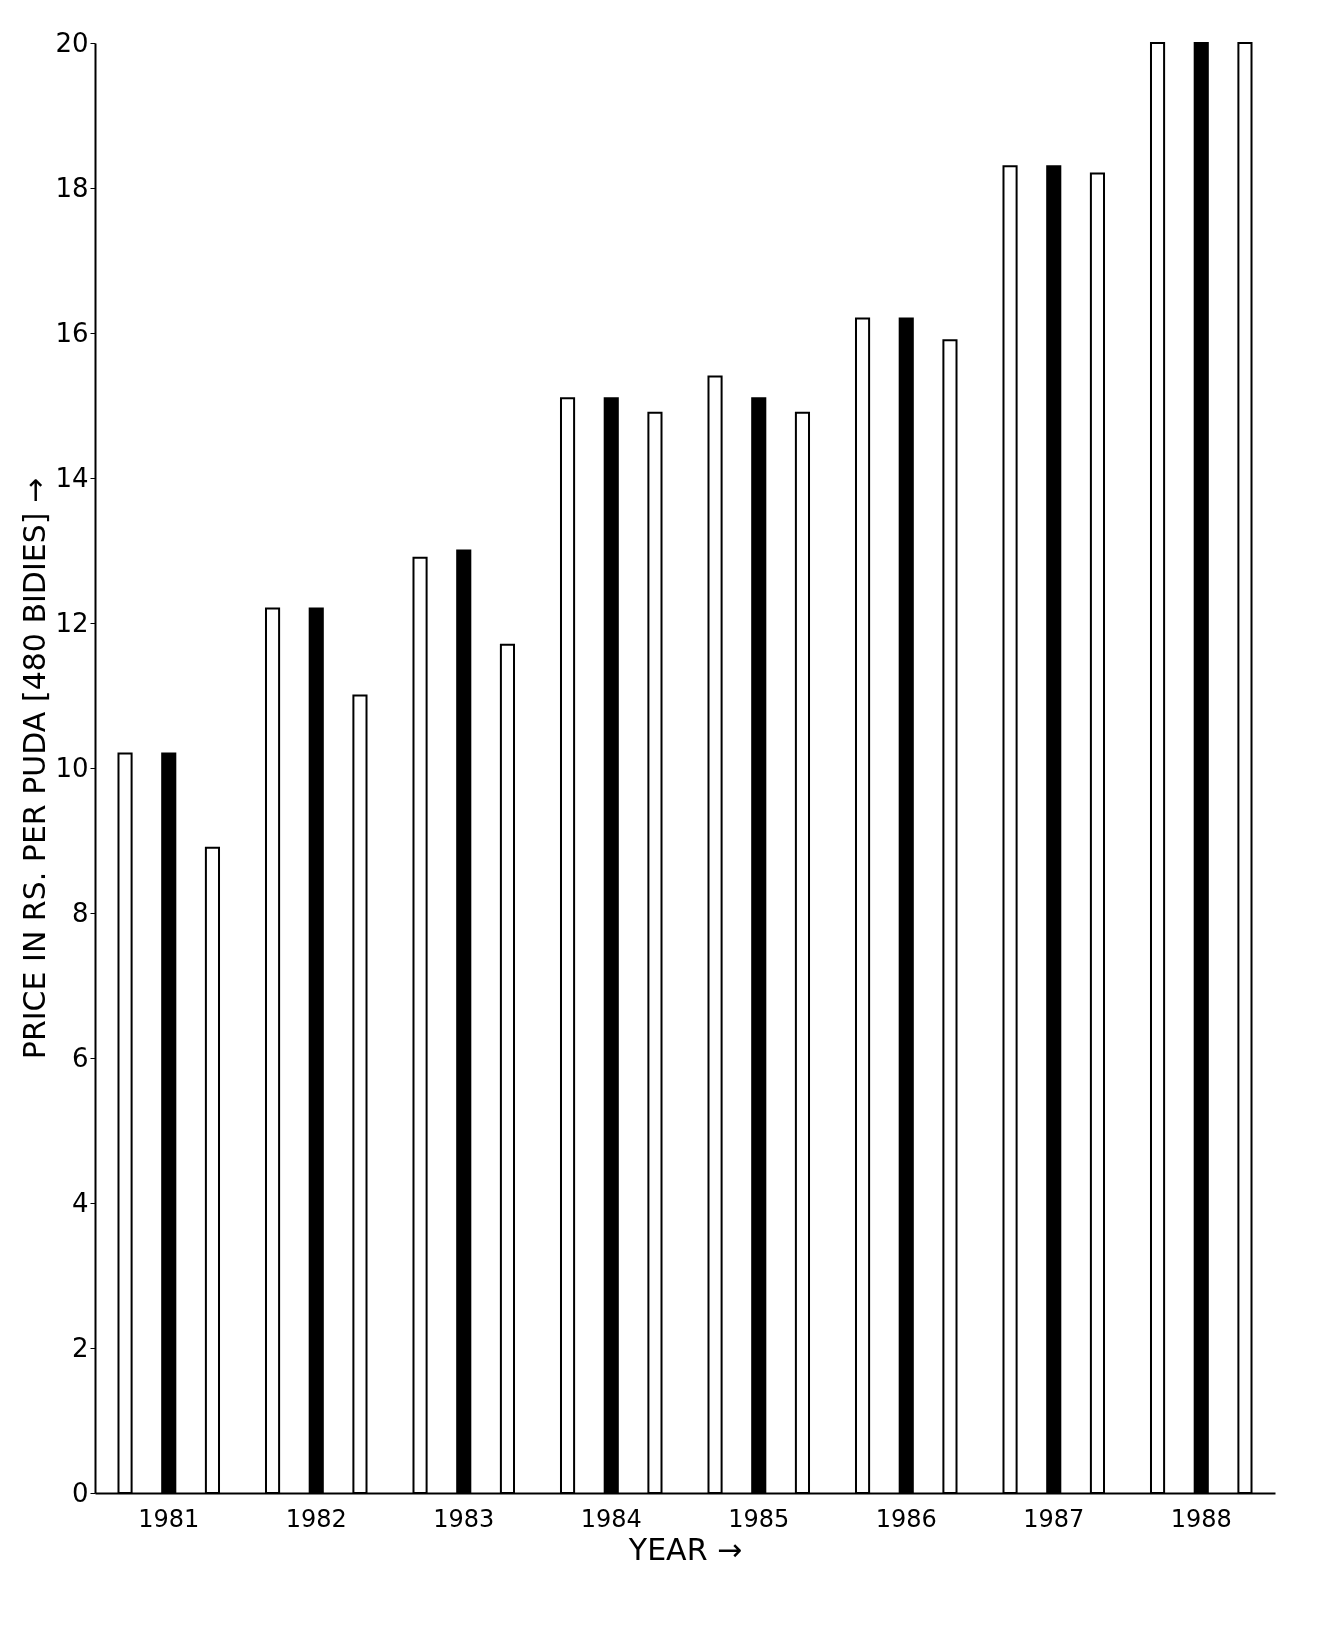  What do you see at coordinates (80, 1057) in the screenshot?
I see `y-tick-label: 6` at bounding box center [80, 1057].